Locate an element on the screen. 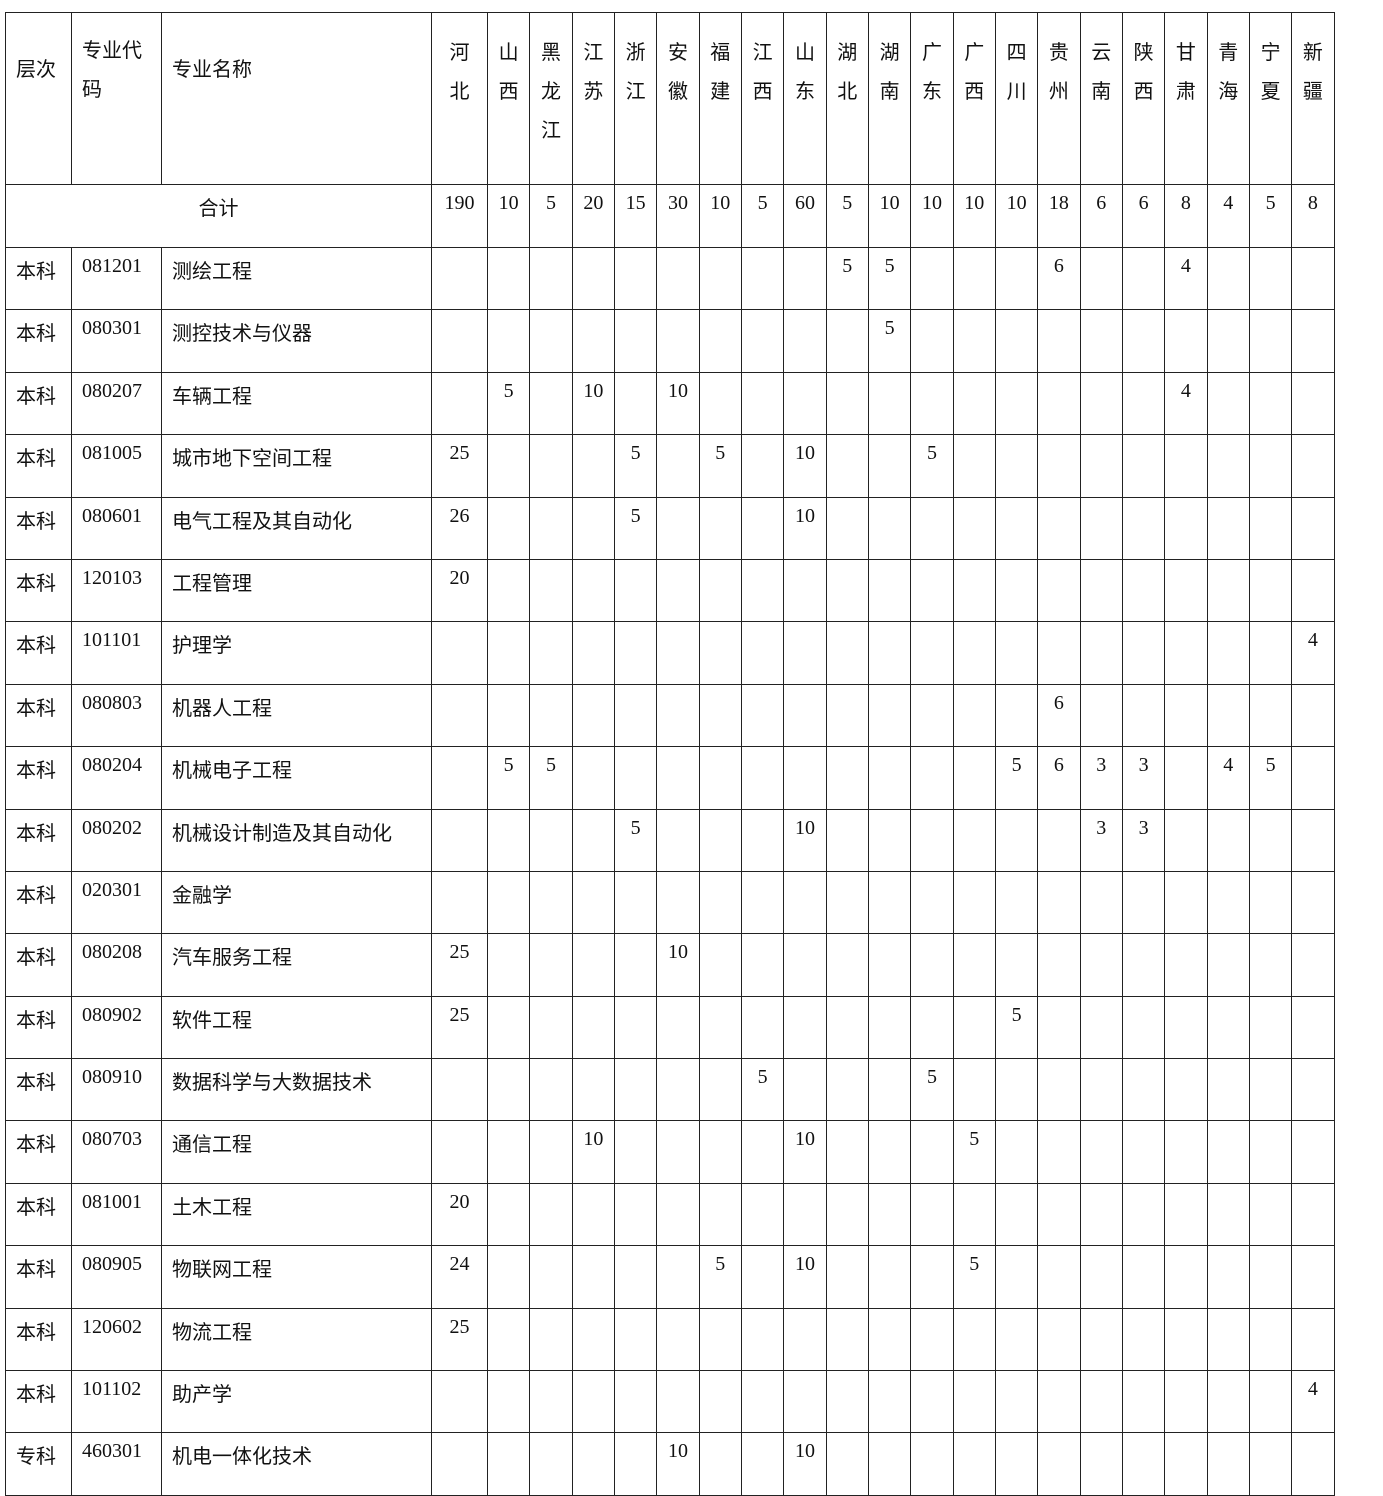 Image resolution: width=1383 pixels, height=1496 pixels. quota-cell: 10 is located at coordinates (805, 528).